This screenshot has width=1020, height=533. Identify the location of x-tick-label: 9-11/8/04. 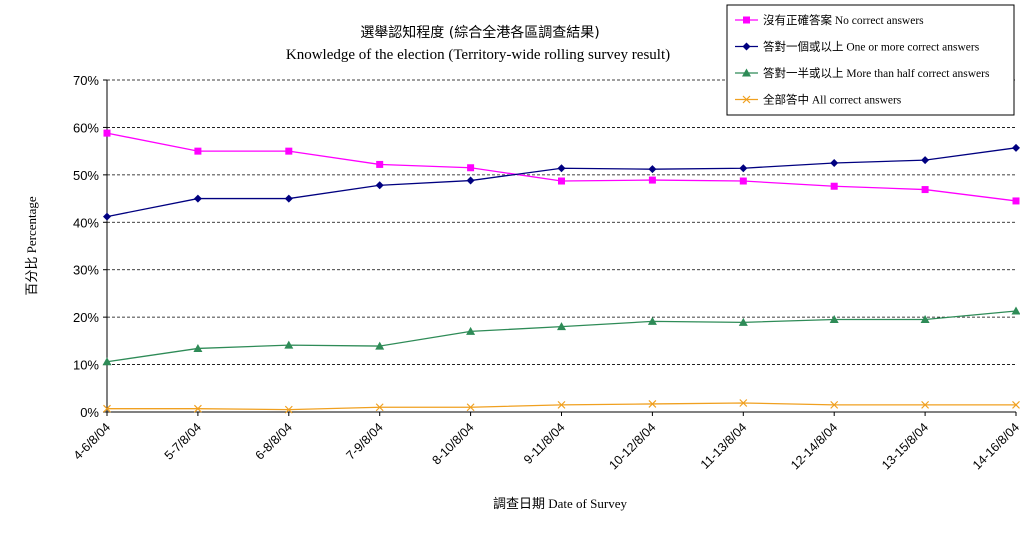
(544, 443).